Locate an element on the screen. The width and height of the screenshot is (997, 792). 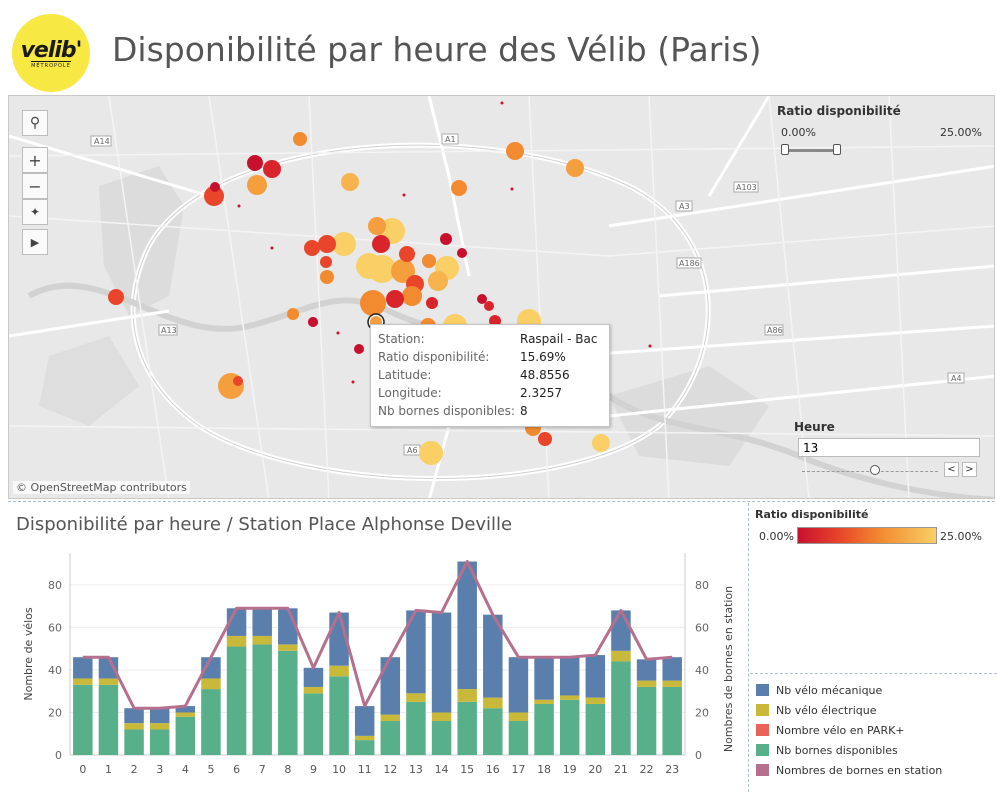
x-tick-label: 7 is located at coordinates (262, 769).